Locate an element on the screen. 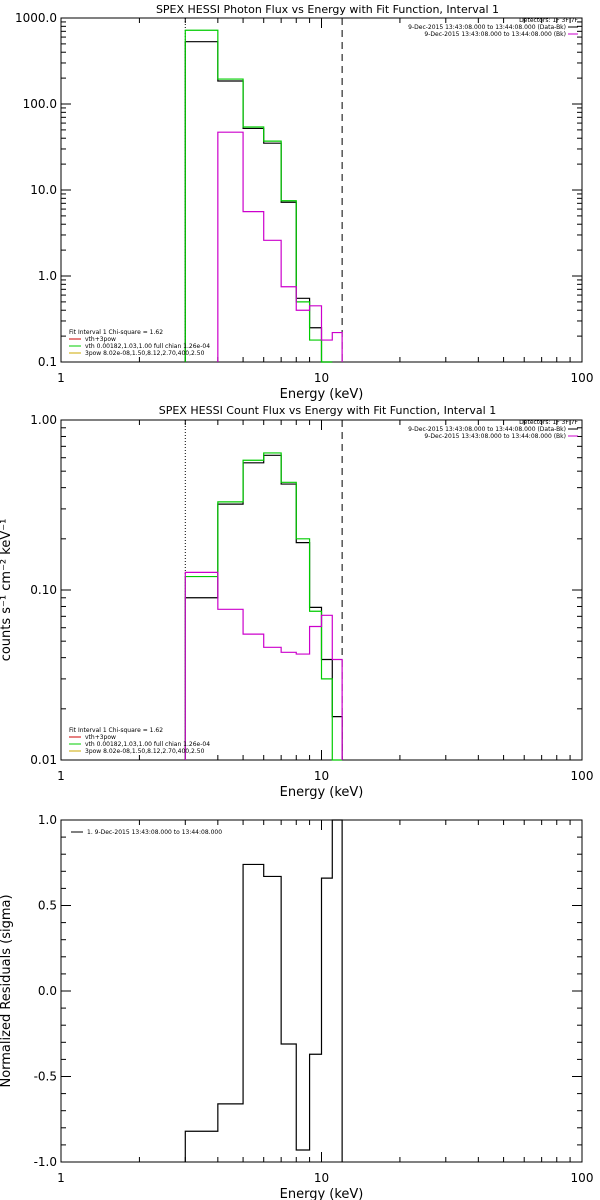  y-tick-label: 100.0 is located at coordinates (40, 104).